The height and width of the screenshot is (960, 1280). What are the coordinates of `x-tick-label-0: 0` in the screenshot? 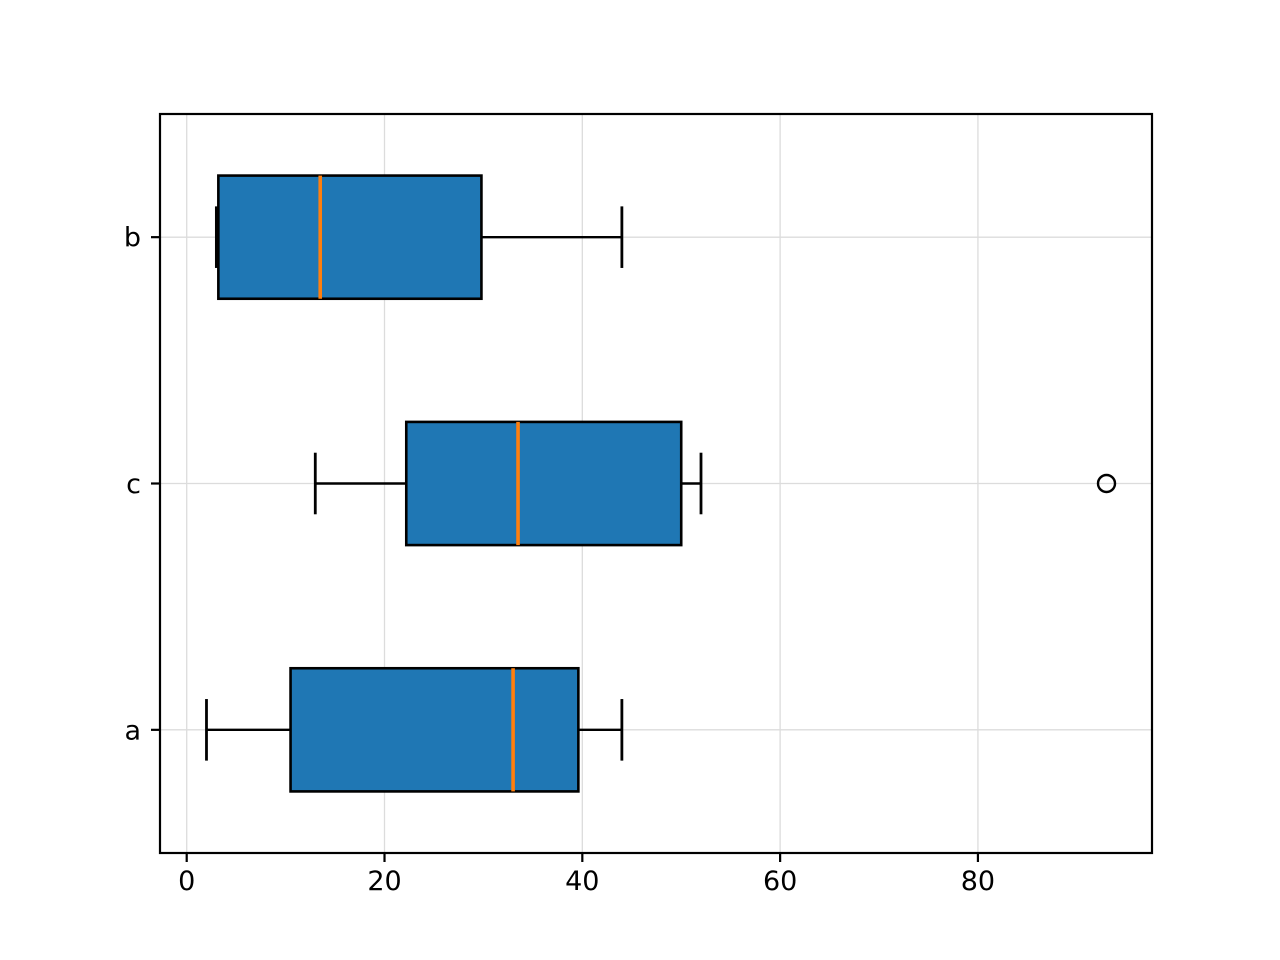 It's located at (186, 881).